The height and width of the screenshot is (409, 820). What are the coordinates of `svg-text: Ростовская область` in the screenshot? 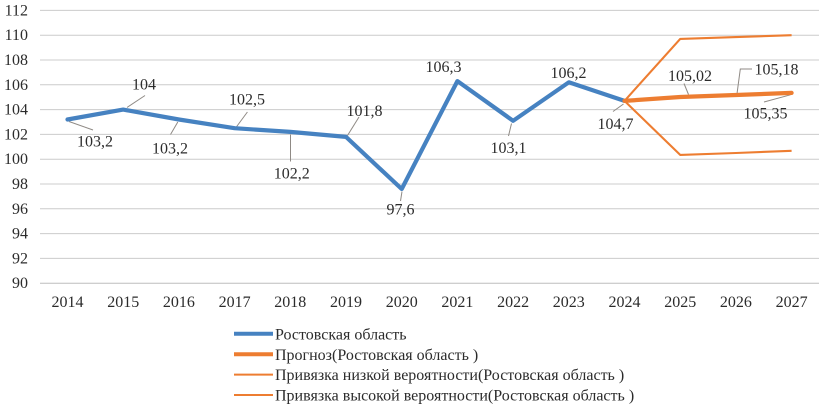 It's located at (341, 334).